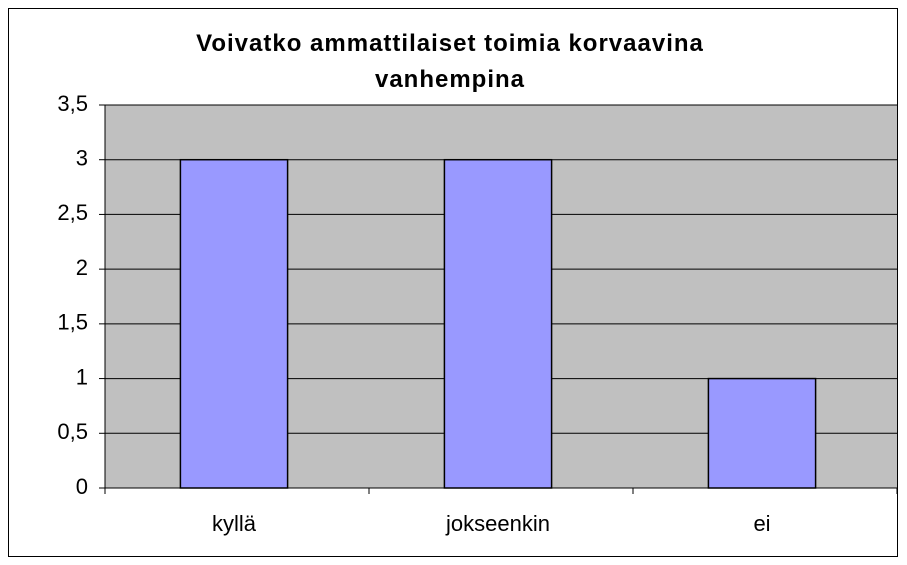 The height and width of the screenshot is (565, 907). I want to click on x-tick-label: kyllä, so click(234, 523).